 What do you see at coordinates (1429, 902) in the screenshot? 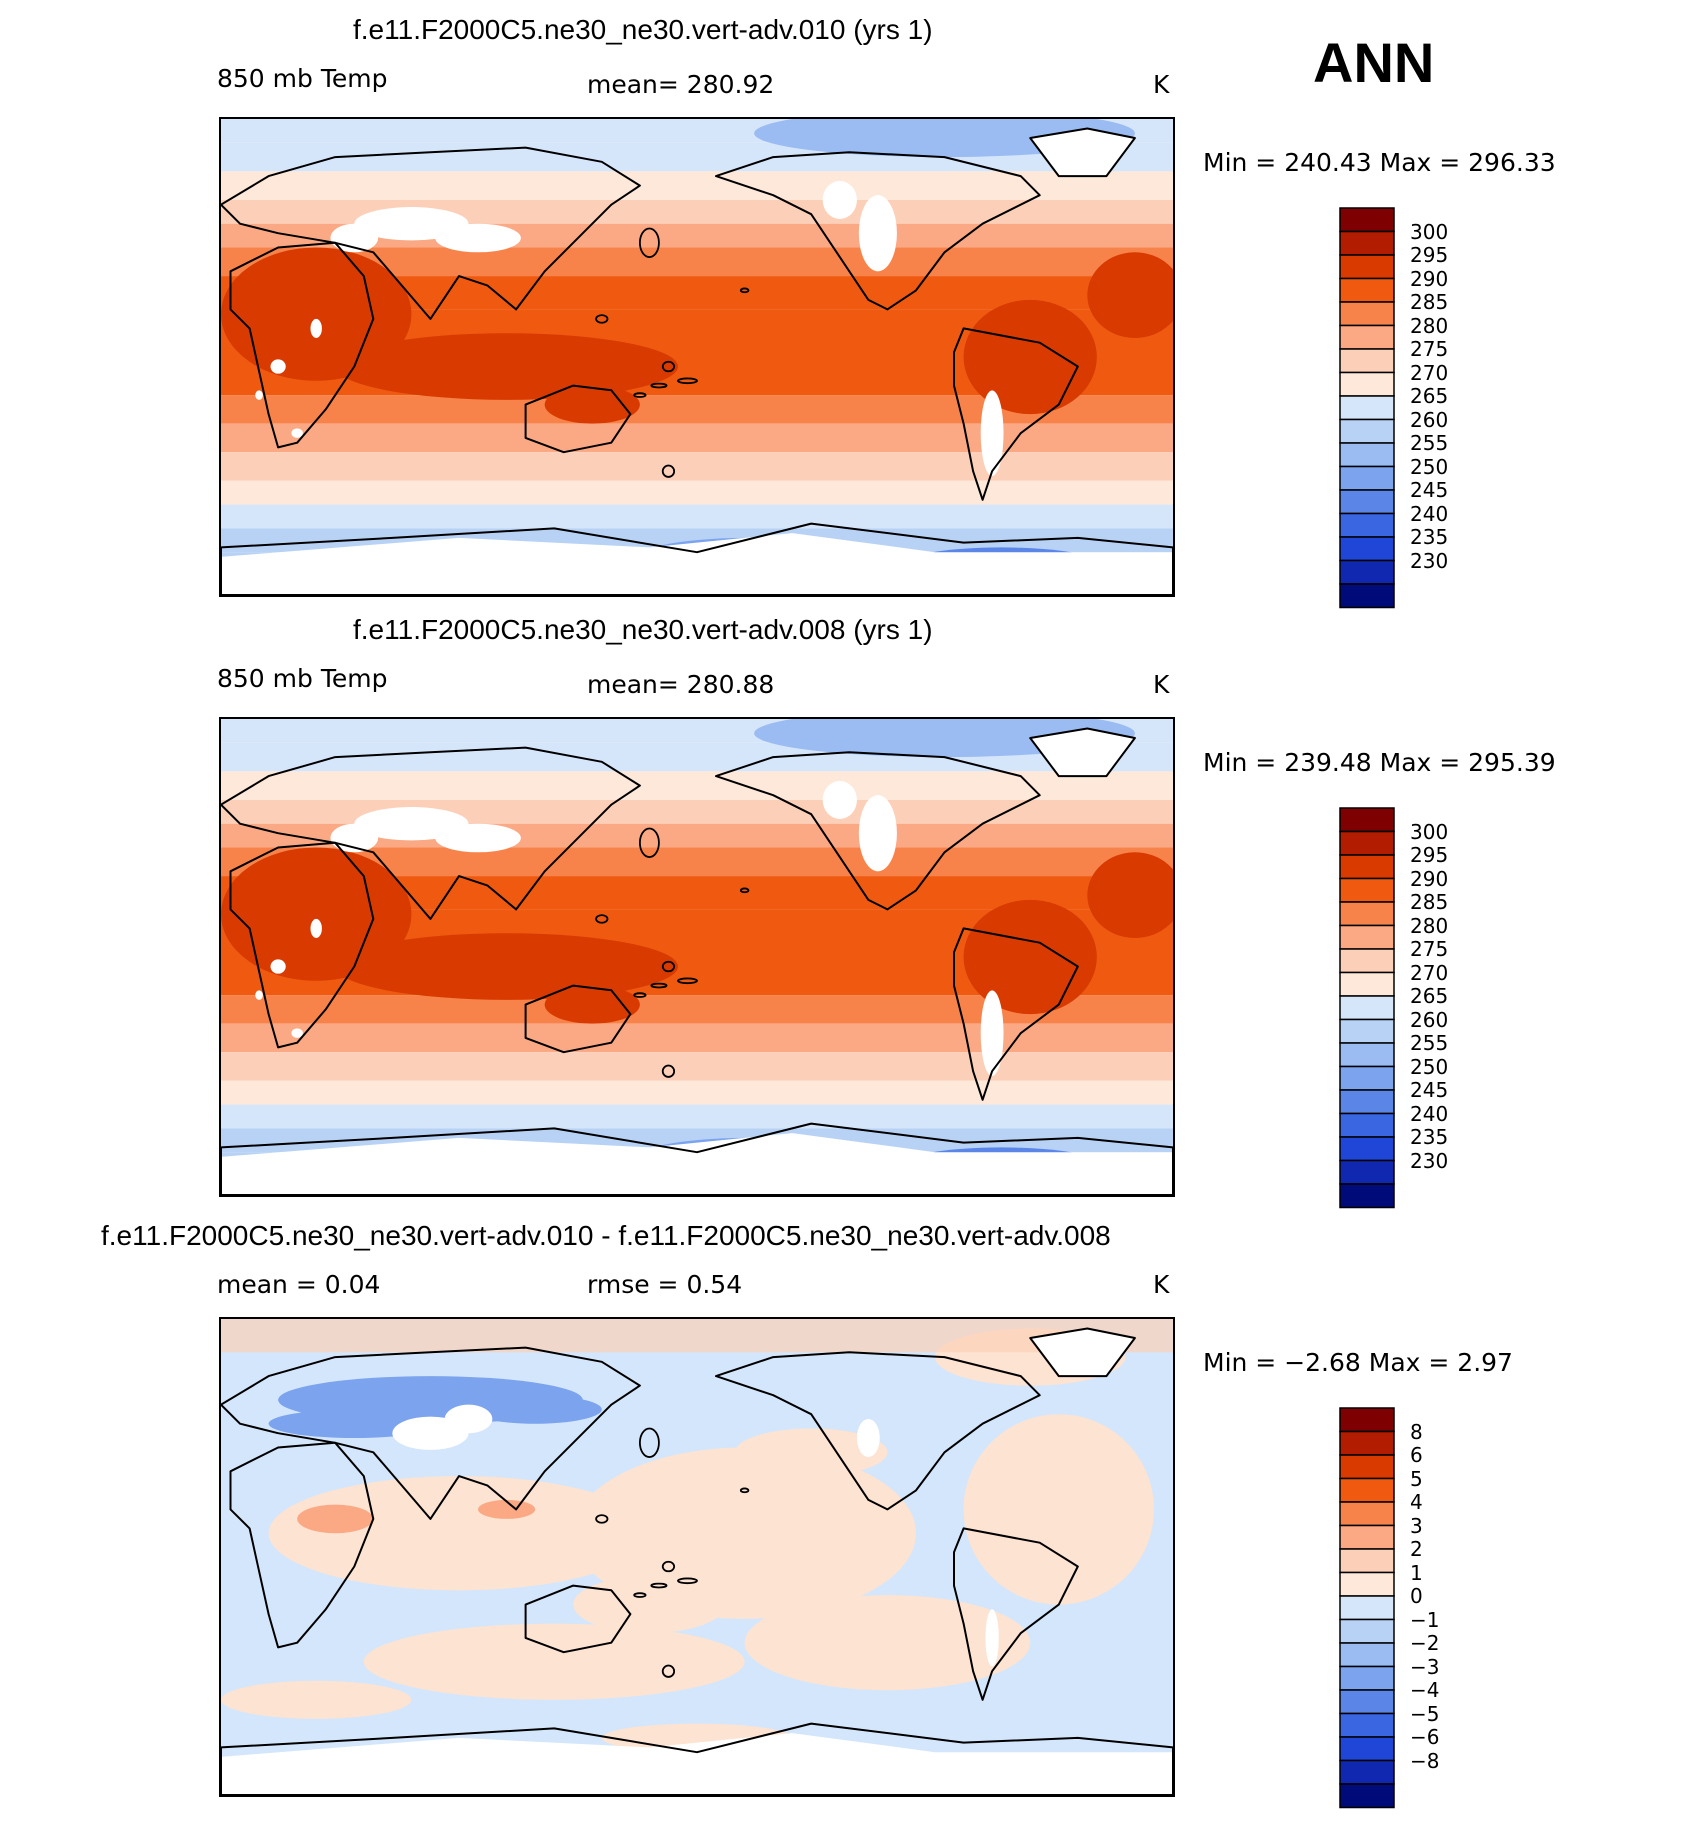
I see `colorbar-tick-label: 285` at bounding box center [1429, 902].